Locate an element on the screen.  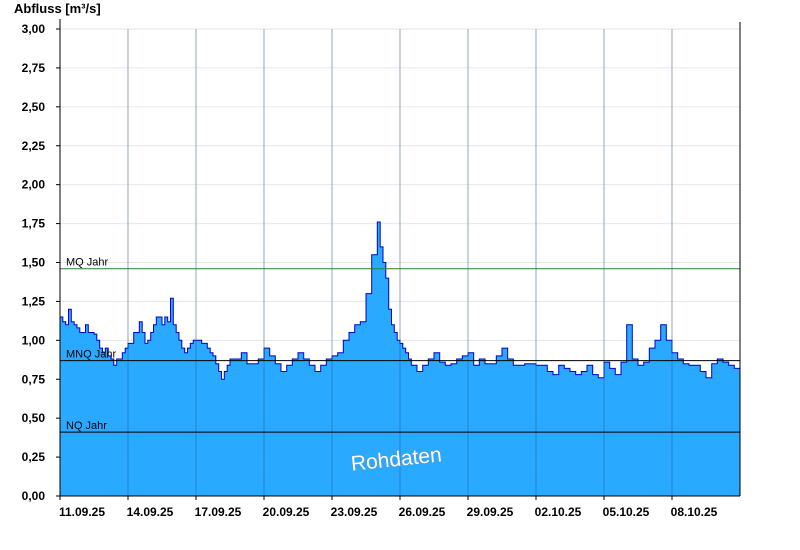
y-tick-label: 1,50 is located at coordinates (34, 263).